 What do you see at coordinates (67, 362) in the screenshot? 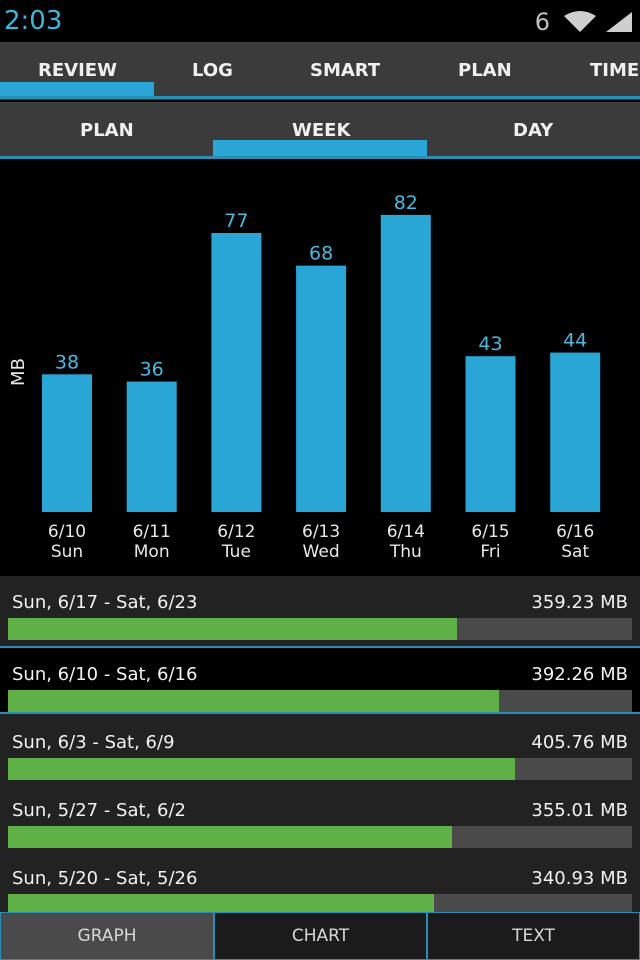
I see `bar-value-label: 38` at bounding box center [67, 362].